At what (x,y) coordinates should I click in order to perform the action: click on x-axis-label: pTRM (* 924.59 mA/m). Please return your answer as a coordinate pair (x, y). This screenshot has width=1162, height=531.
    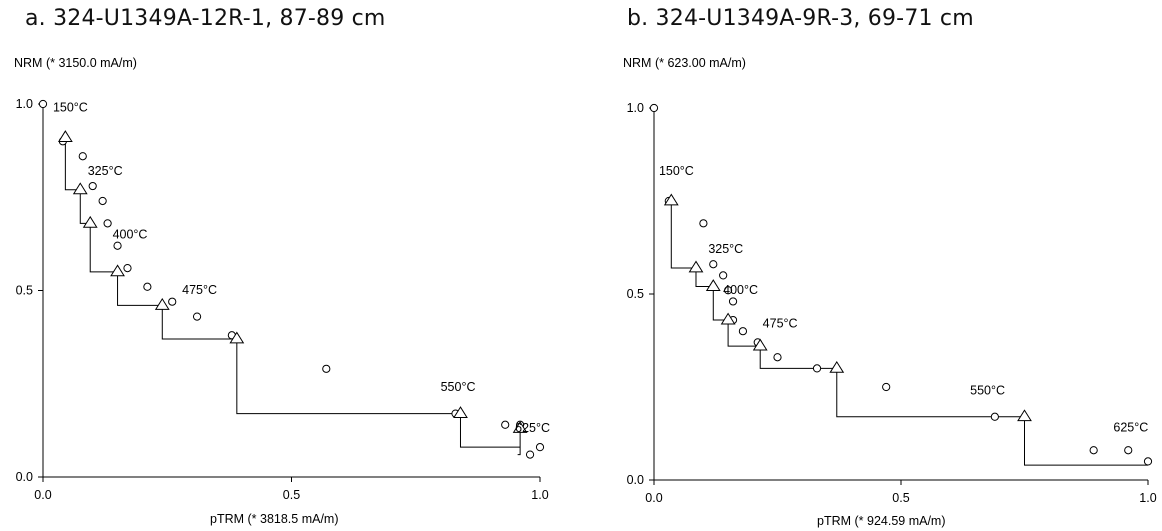
    Looking at the image, I should click on (881, 521).